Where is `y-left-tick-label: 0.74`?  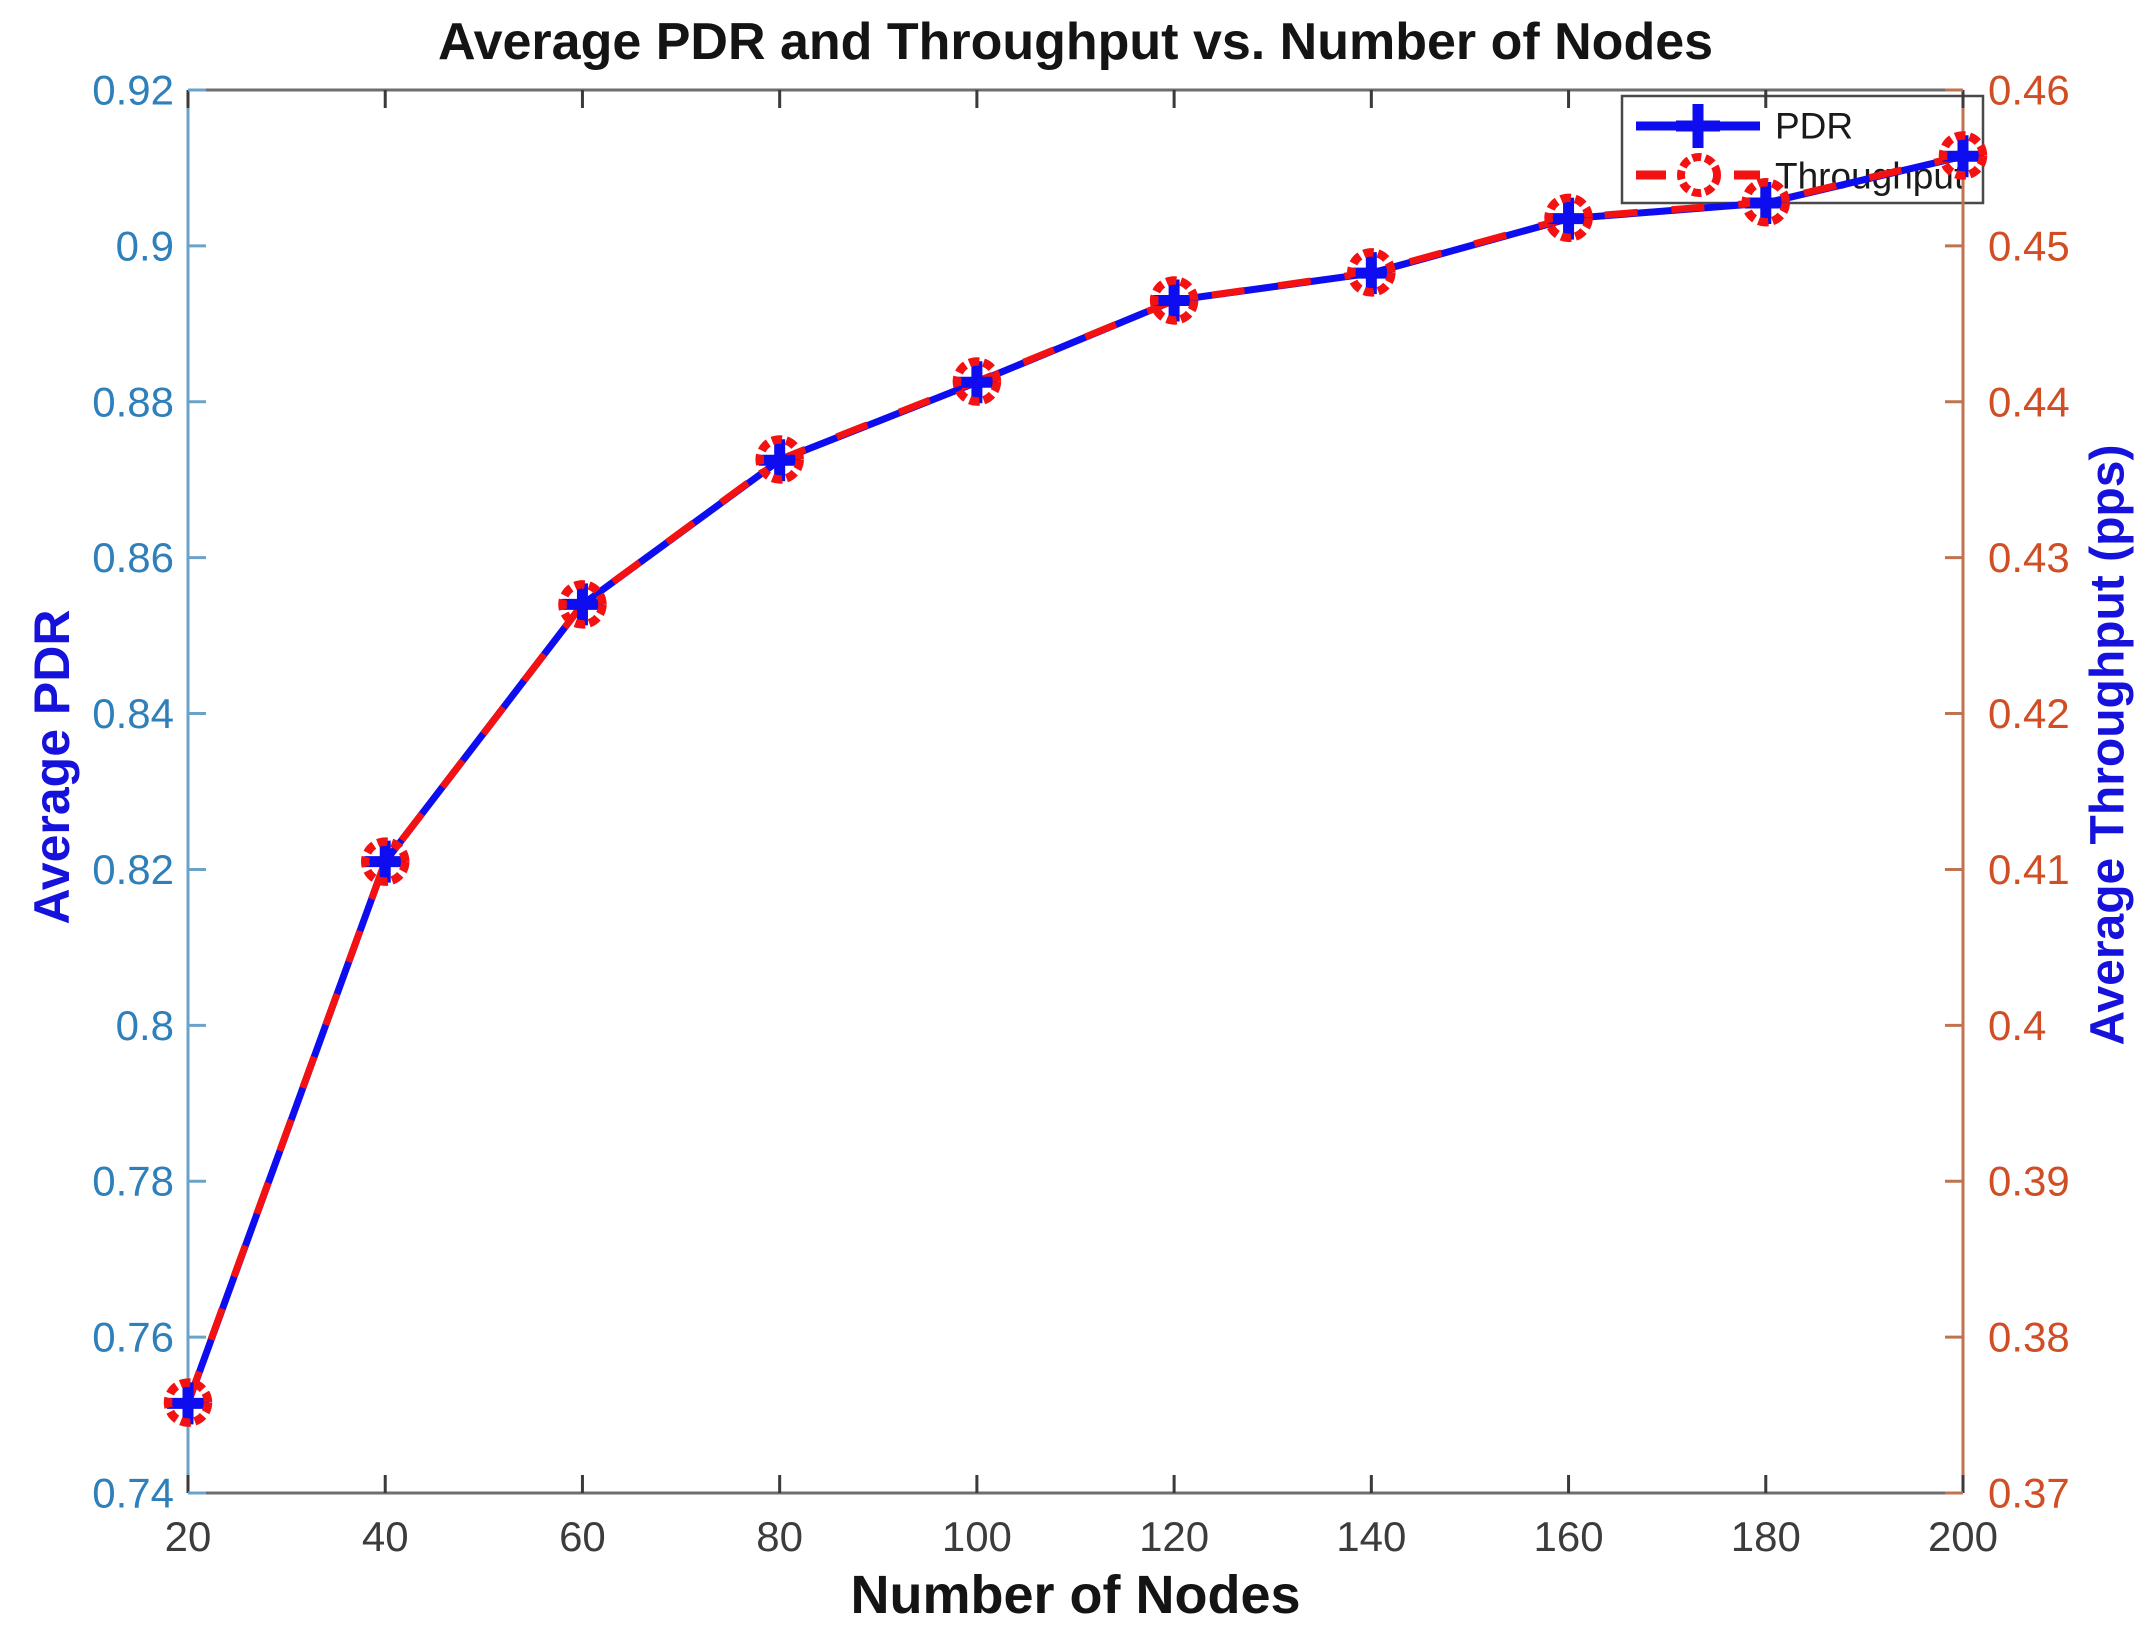
y-left-tick-label: 0.74 is located at coordinates (133, 1493).